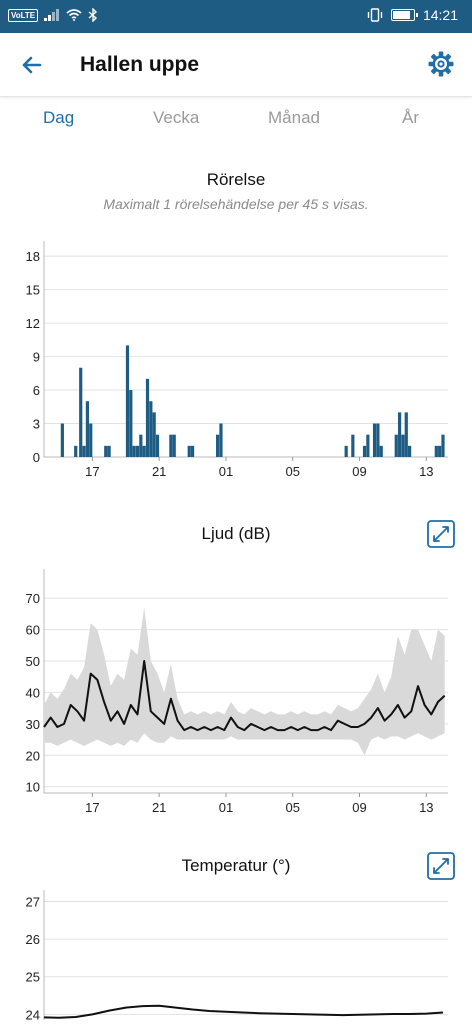 This screenshot has height=1024, width=472. Describe the element at coordinates (59, 117) in the screenshot. I see `tab-dag: Dag` at that location.